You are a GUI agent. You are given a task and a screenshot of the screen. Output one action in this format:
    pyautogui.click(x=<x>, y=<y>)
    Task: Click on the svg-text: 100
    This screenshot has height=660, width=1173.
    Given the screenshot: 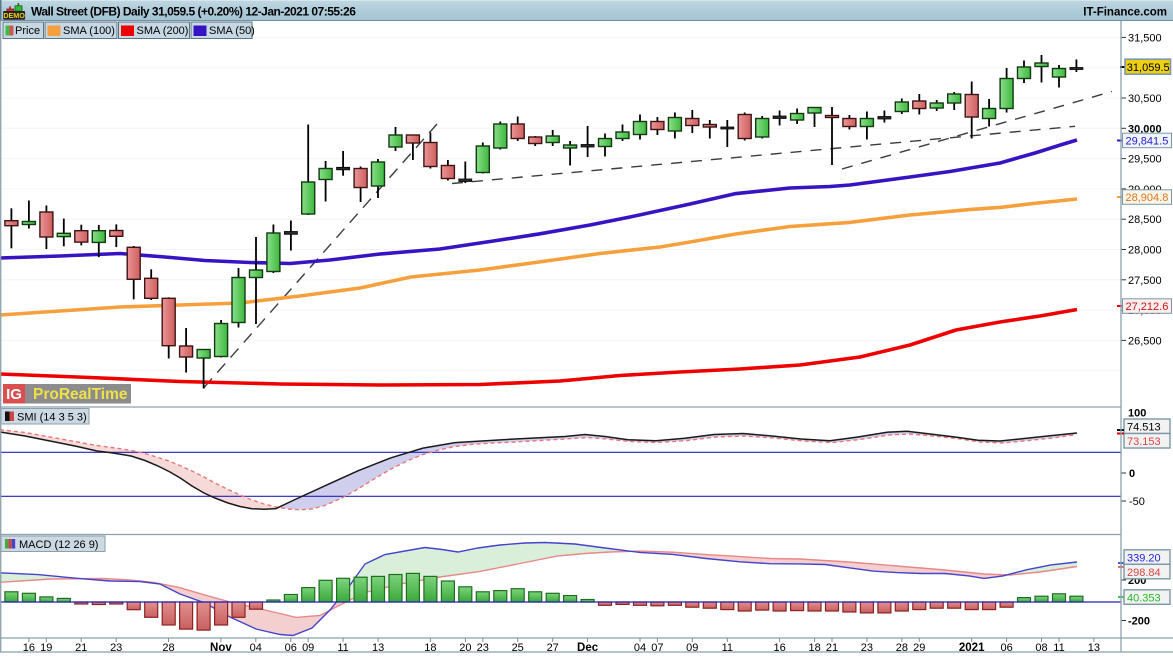 What is the action you would take?
    pyautogui.click(x=1137, y=414)
    